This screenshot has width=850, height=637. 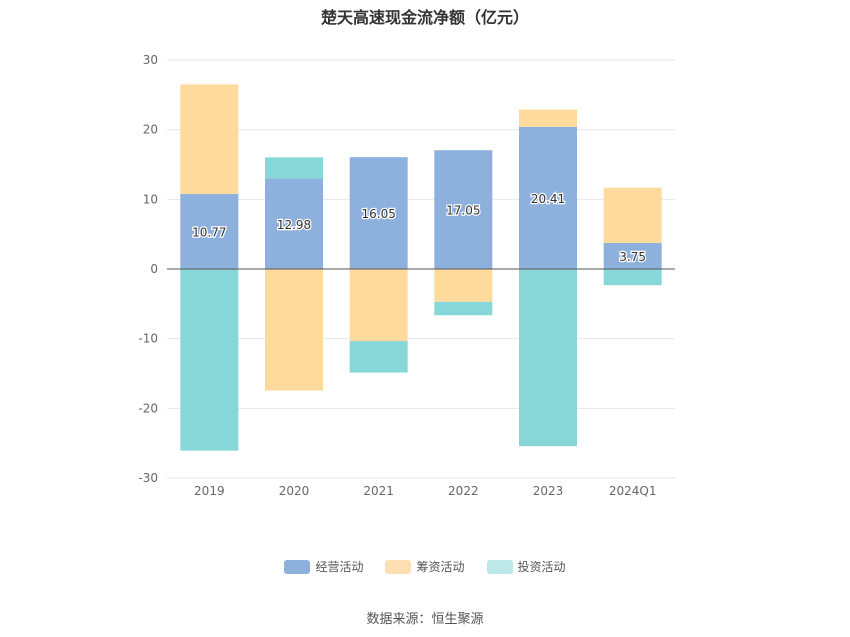 I want to click on y-tick-label: 10, so click(x=150, y=199).